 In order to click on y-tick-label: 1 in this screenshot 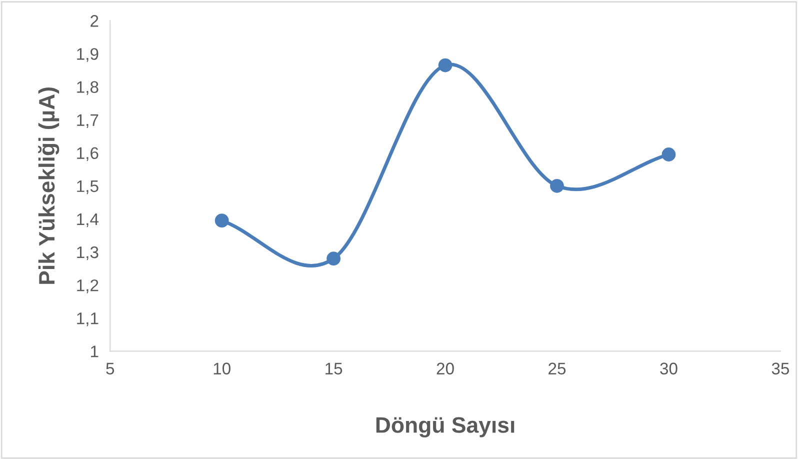, I will do `click(94, 352)`.